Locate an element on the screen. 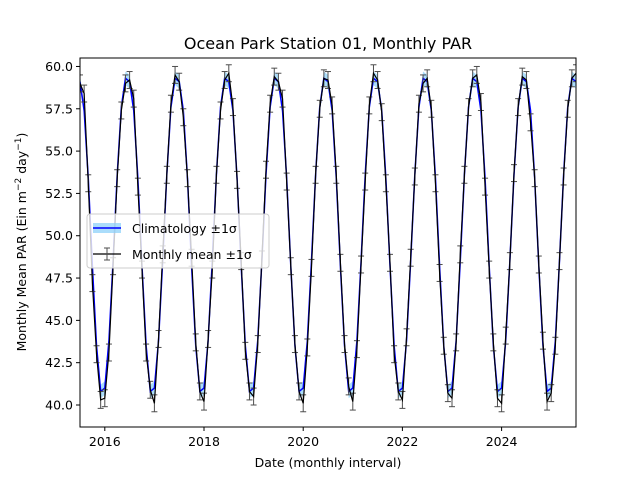  x-tick-label: 2016 is located at coordinates (105, 441).